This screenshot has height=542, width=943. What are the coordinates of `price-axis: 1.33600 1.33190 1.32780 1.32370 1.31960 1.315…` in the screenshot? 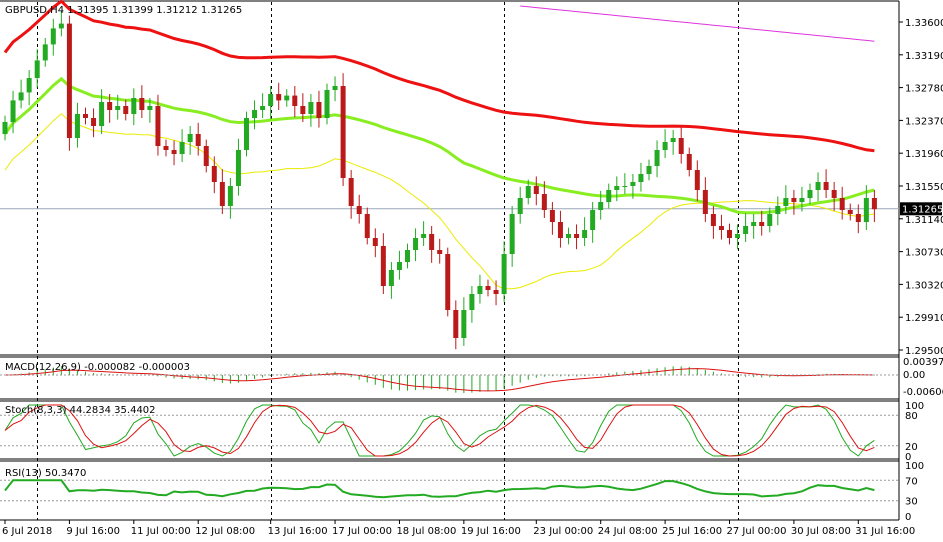 It's located at (921, 270).